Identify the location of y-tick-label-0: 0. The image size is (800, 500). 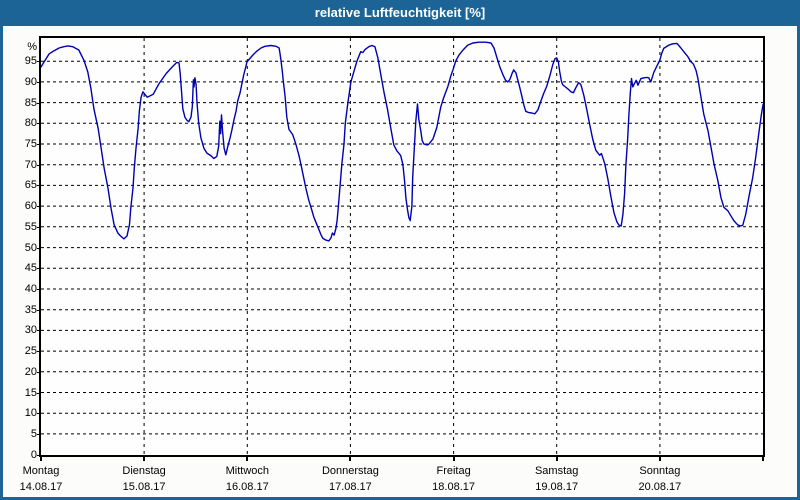
(33, 454).